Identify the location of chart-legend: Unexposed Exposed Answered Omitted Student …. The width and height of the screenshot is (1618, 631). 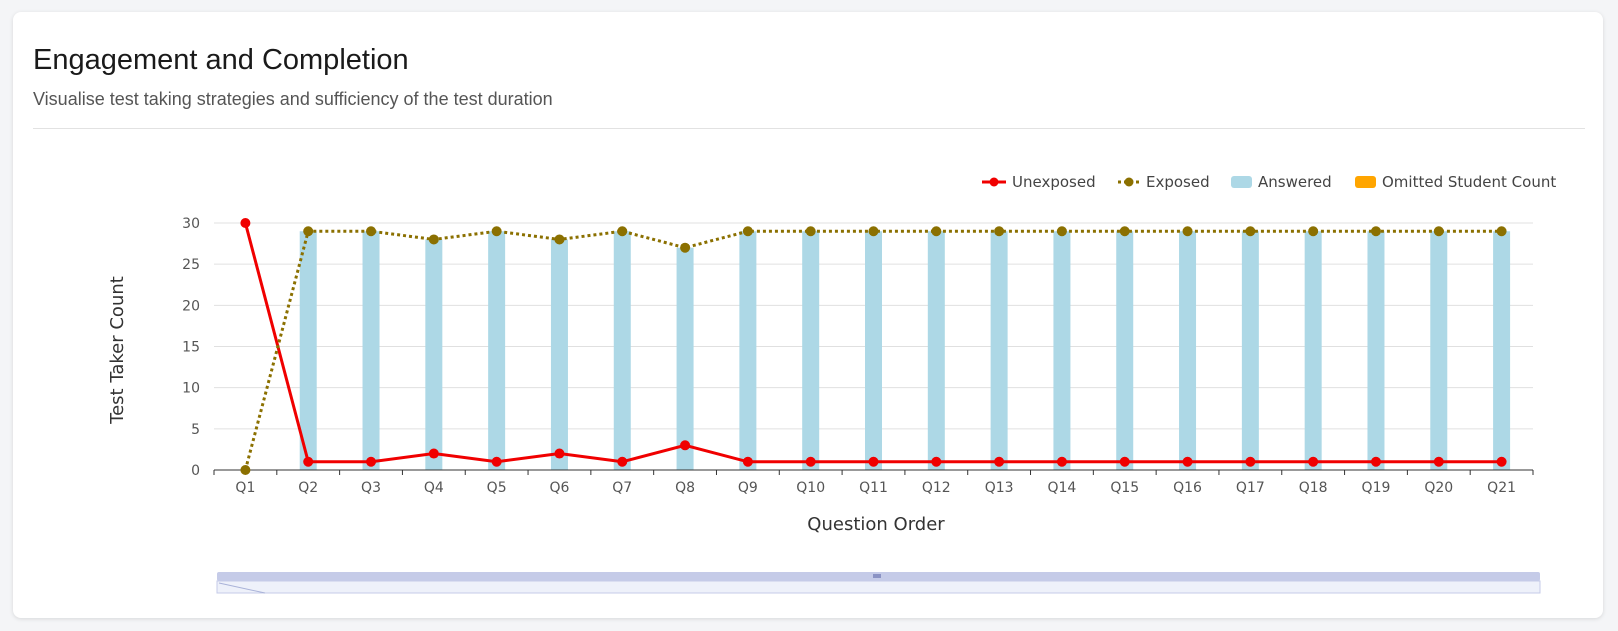
(1269, 182).